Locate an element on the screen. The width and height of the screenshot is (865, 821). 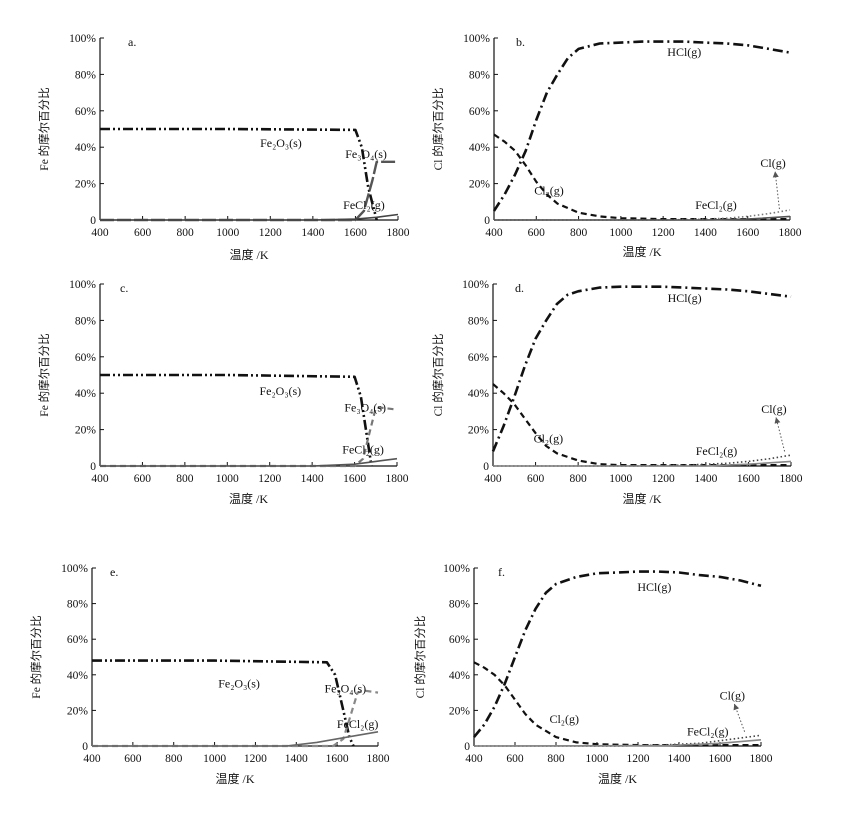
panel-label: b. is located at coordinates (520, 42).